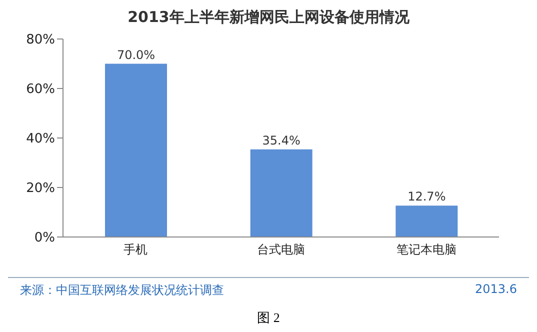  I want to click on x-tick-label: 台式电脑, so click(281, 249).